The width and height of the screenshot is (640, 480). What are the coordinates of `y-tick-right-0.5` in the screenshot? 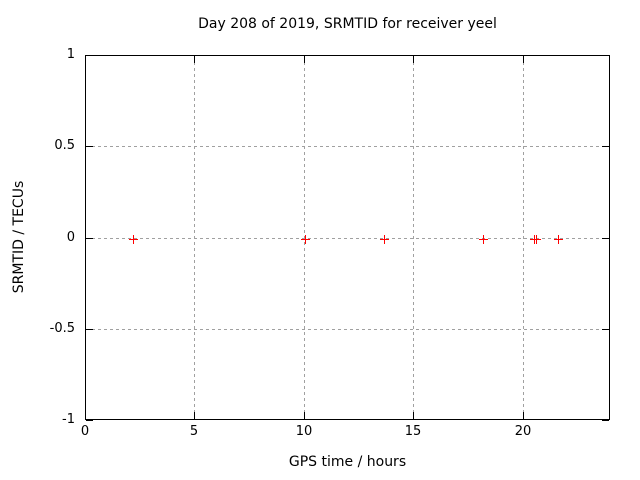 It's located at (605, 146).